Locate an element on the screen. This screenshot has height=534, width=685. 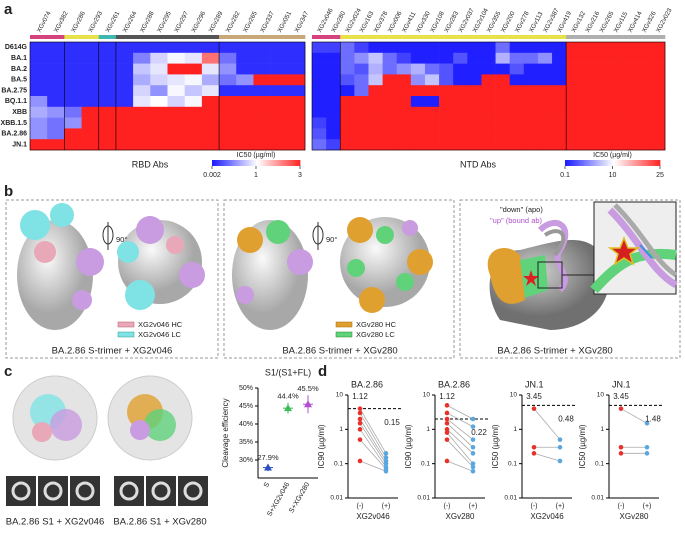
y-tick-label: 1 is located at coordinates (515, 429).